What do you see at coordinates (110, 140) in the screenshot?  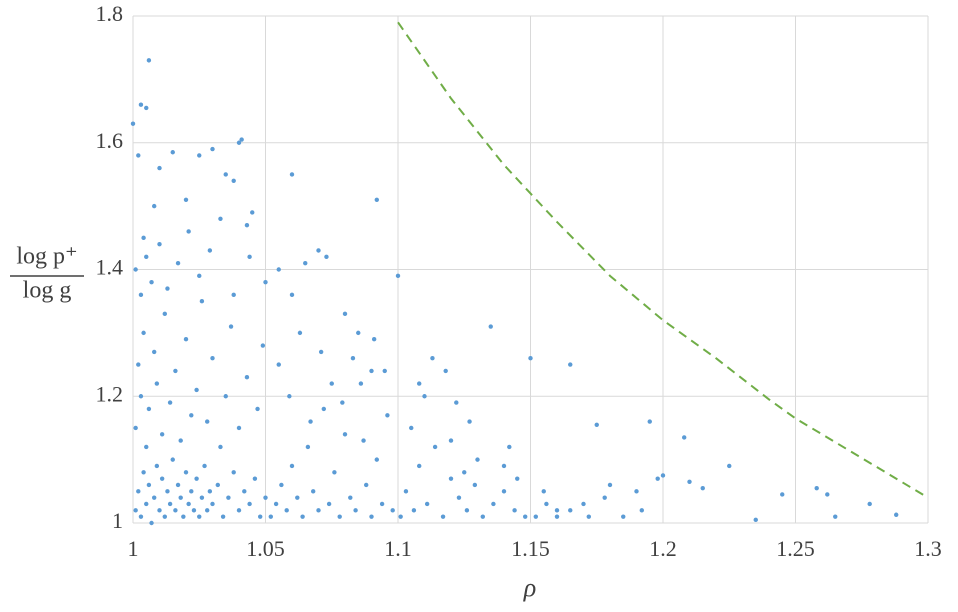 I see `y-tick-label: 1.6` at bounding box center [110, 140].